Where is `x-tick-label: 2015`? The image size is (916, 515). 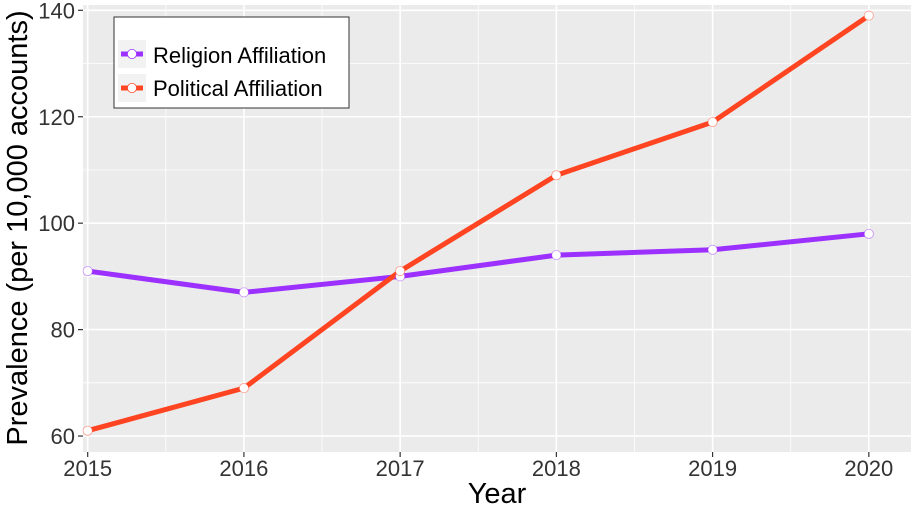
x-tick-label: 2015 is located at coordinates (87, 468).